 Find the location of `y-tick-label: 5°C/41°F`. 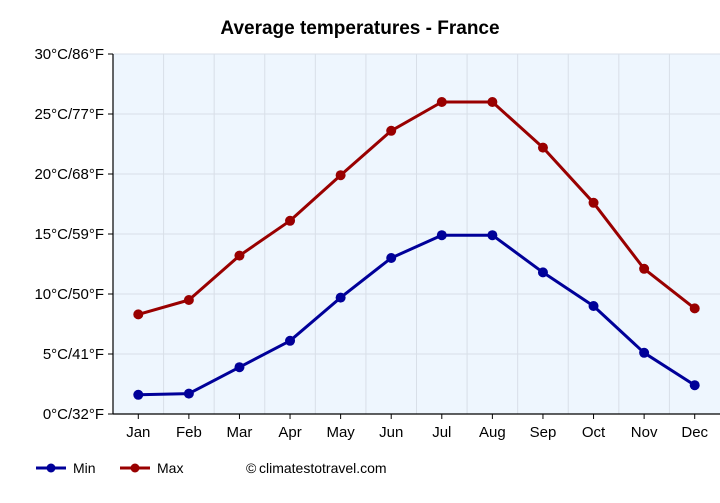

y-tick-label: 5°C/41°F is located at coordinates (73, 354).